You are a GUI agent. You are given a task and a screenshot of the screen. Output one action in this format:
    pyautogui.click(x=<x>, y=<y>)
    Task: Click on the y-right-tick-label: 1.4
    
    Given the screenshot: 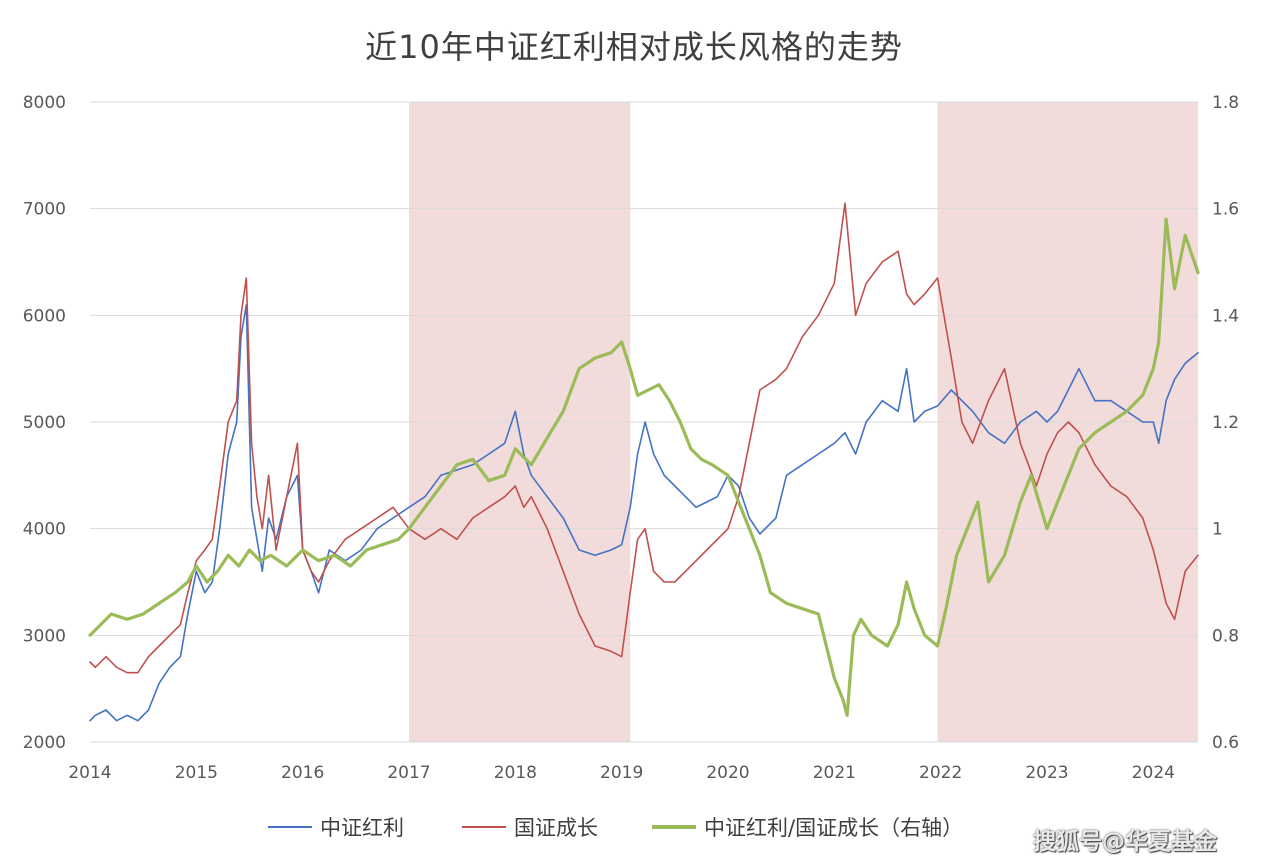 What is the action you would take?
    pyautogui.click(x=1225, y=316)
    